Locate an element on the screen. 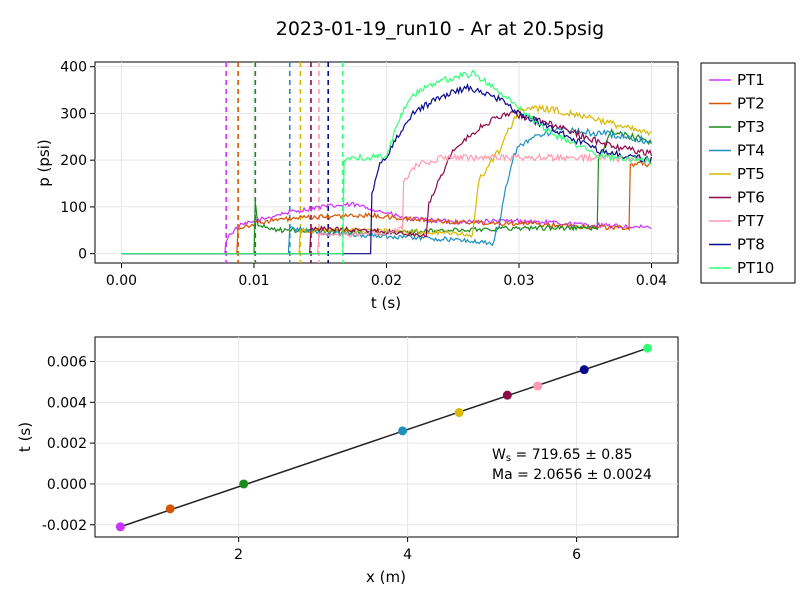  y-tick-label: 300 is located at coordinates (73, 114).